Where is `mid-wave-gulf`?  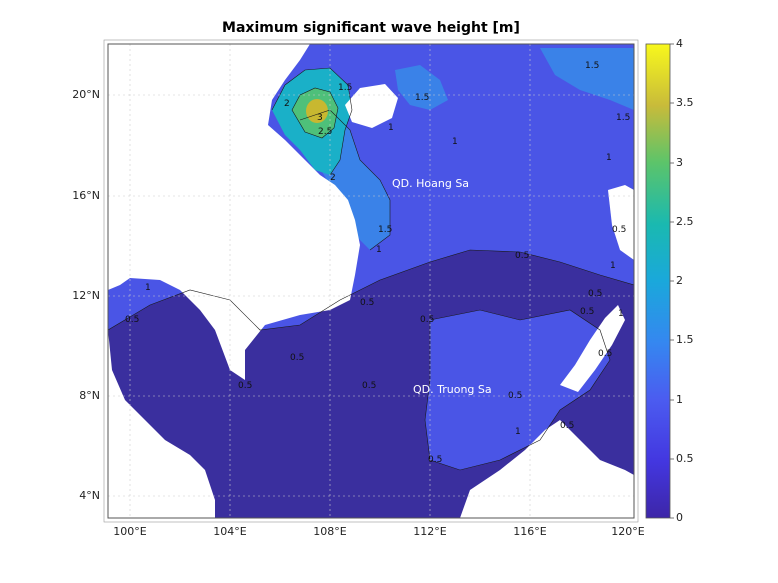
mid-wave-gulf is located at coordinates (421, 87).